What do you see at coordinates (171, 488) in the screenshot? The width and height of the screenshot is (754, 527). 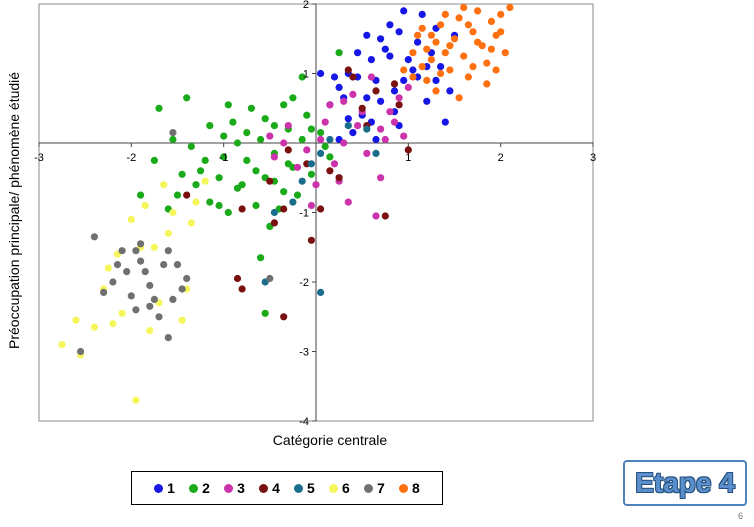 I see `legend-label: 1` at bounding box center [171, 488].